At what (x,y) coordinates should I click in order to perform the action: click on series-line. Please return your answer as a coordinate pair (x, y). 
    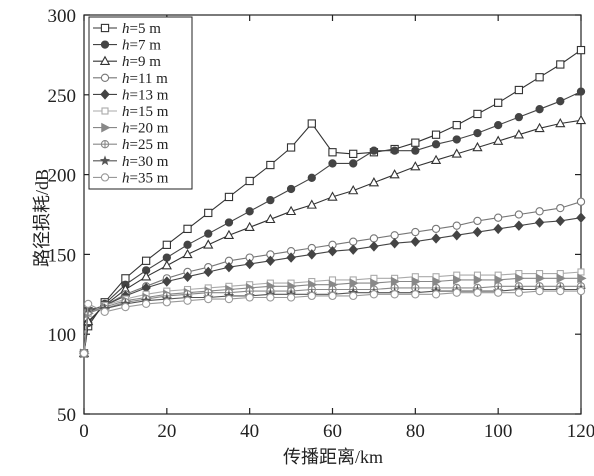
    Looking at the image, I should click on (332, 322).